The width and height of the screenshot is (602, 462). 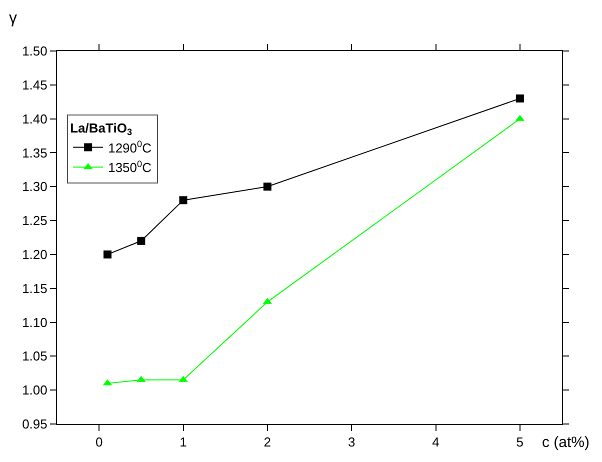 What do you see at coordinates (520, 442) in the screenshot?
I see `x-tick-label: 5` at bounding box center [520, 442].